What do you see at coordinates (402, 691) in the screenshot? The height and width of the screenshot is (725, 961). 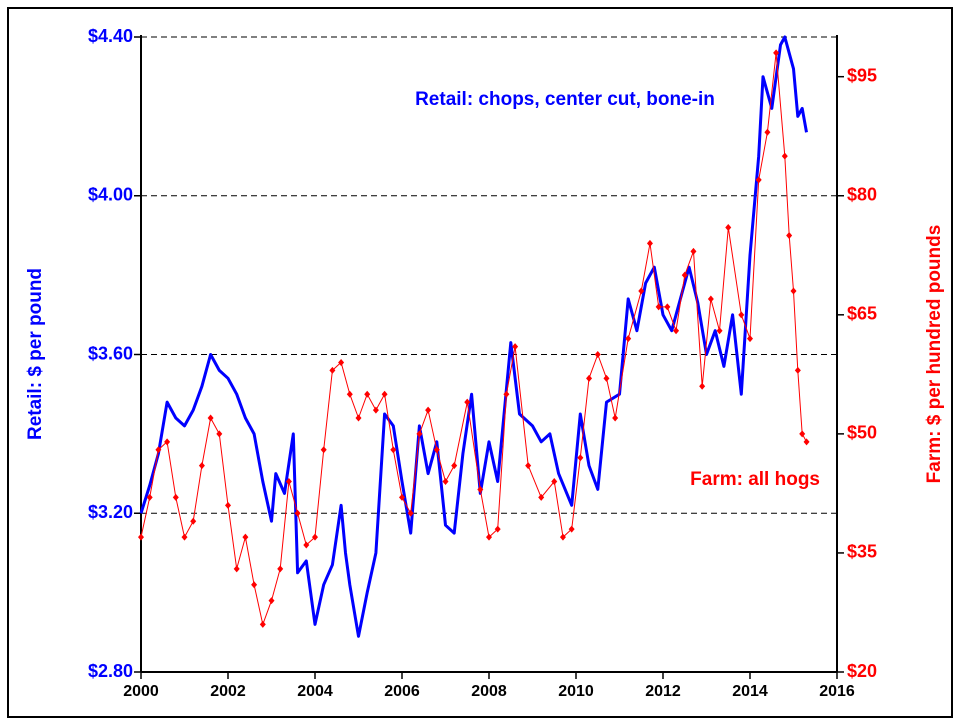 I see `x-tick-label: 2006` at bounding box center [402, 691].